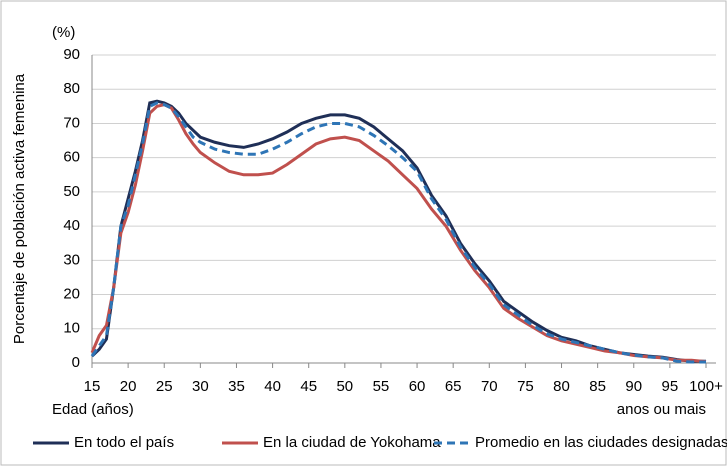  What do you see at coordinates (352, 442) in the screenshot?
I see `legend-label: En la ciudad de Yokohama` at bounding box center [352, 442].